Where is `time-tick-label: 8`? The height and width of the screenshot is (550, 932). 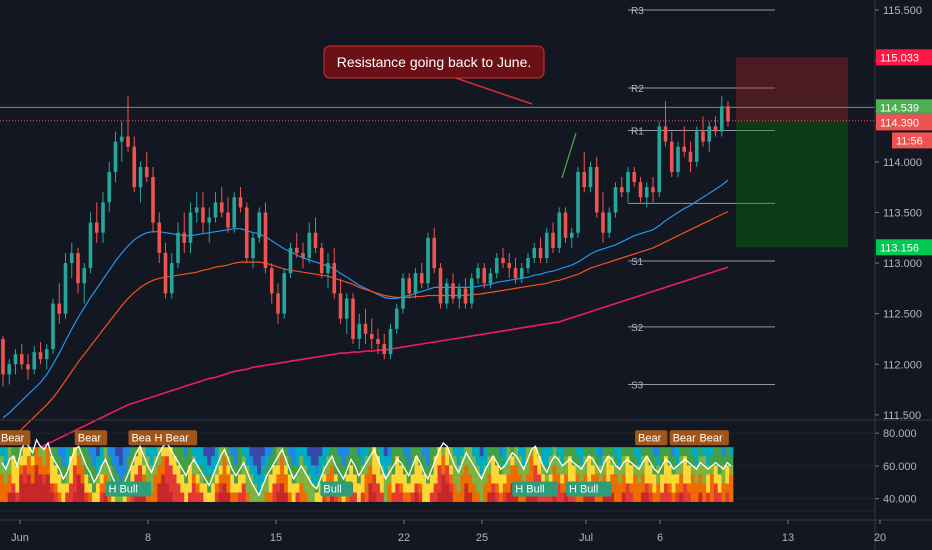
time-tick-label: 8 is located at coordinates (148, 538).